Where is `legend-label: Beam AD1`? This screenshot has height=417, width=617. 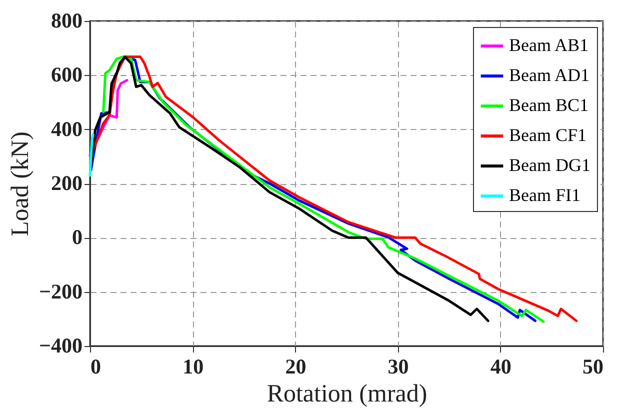
legend-label: Beam AD1 is located at coordinates (549, 75).